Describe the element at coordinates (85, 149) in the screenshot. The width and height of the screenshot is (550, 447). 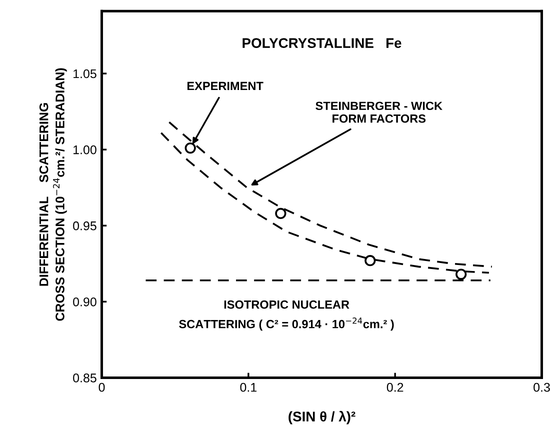
I see `y-tick-label: 1.00` at that location.